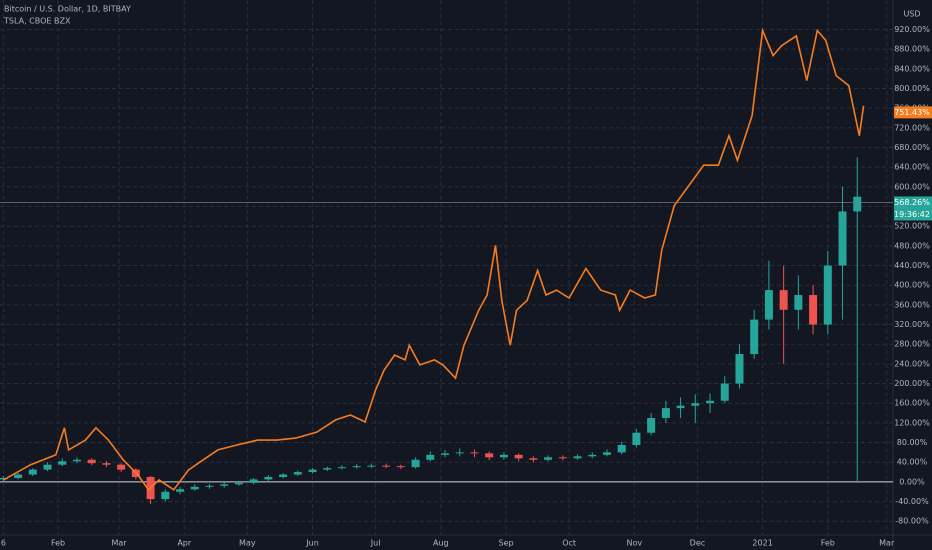  Describe the element at coordinates (441, 543) in the screenshot. I see `x-tick-label: Aug` at that location.